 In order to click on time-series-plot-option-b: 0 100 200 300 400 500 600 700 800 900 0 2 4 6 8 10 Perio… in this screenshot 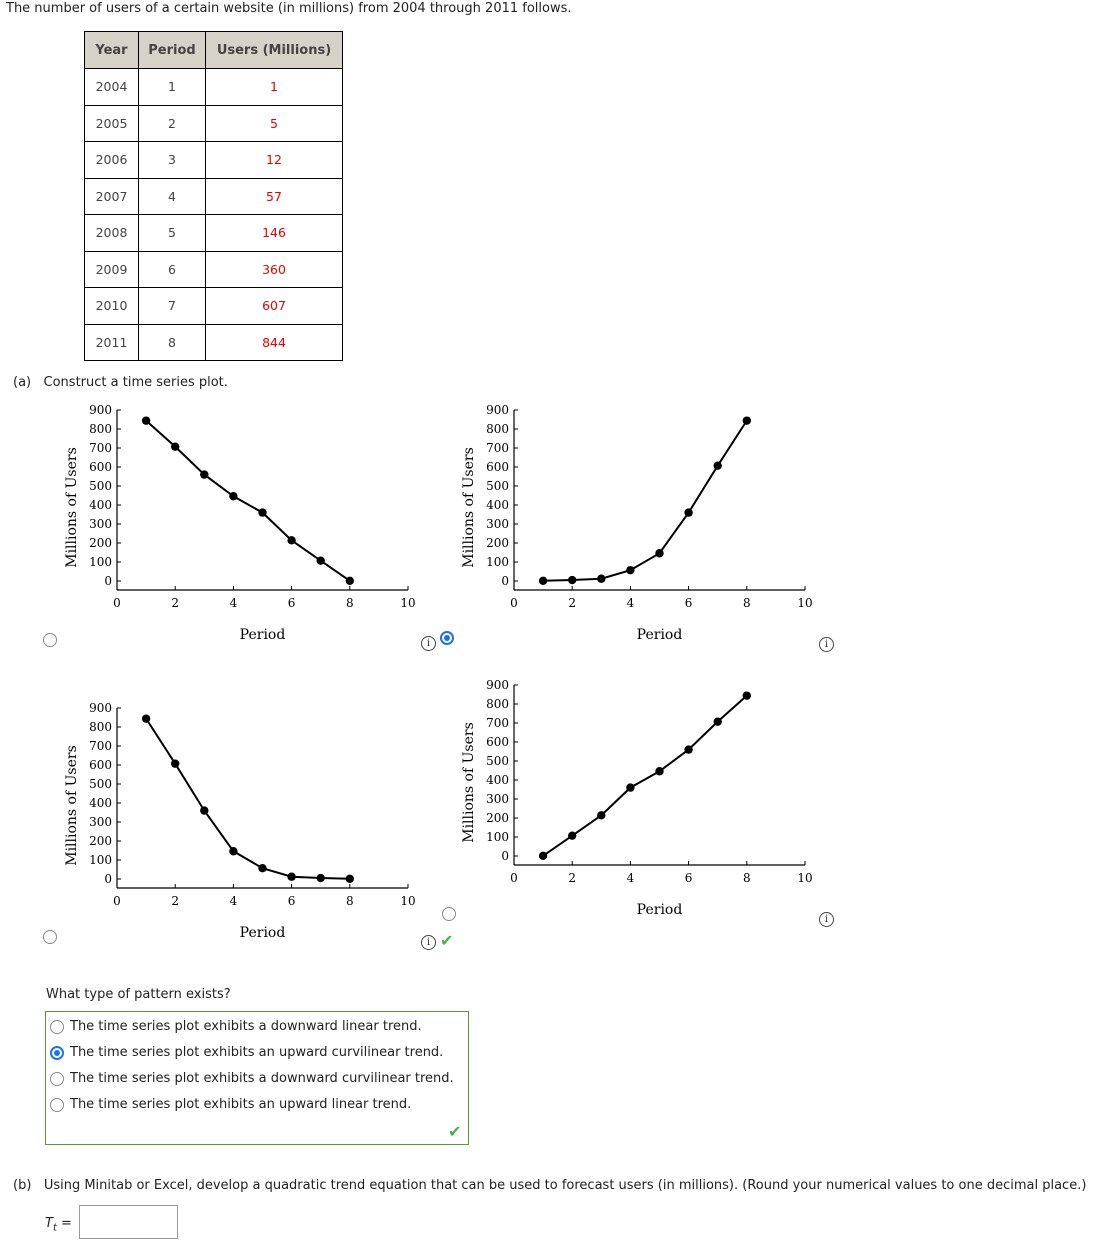, I will do `click(637, 523)`.